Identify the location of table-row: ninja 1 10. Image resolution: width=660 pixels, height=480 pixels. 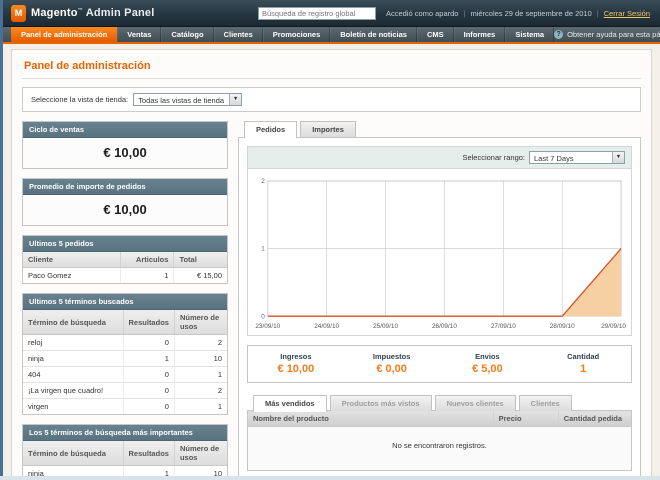
(125, 358).